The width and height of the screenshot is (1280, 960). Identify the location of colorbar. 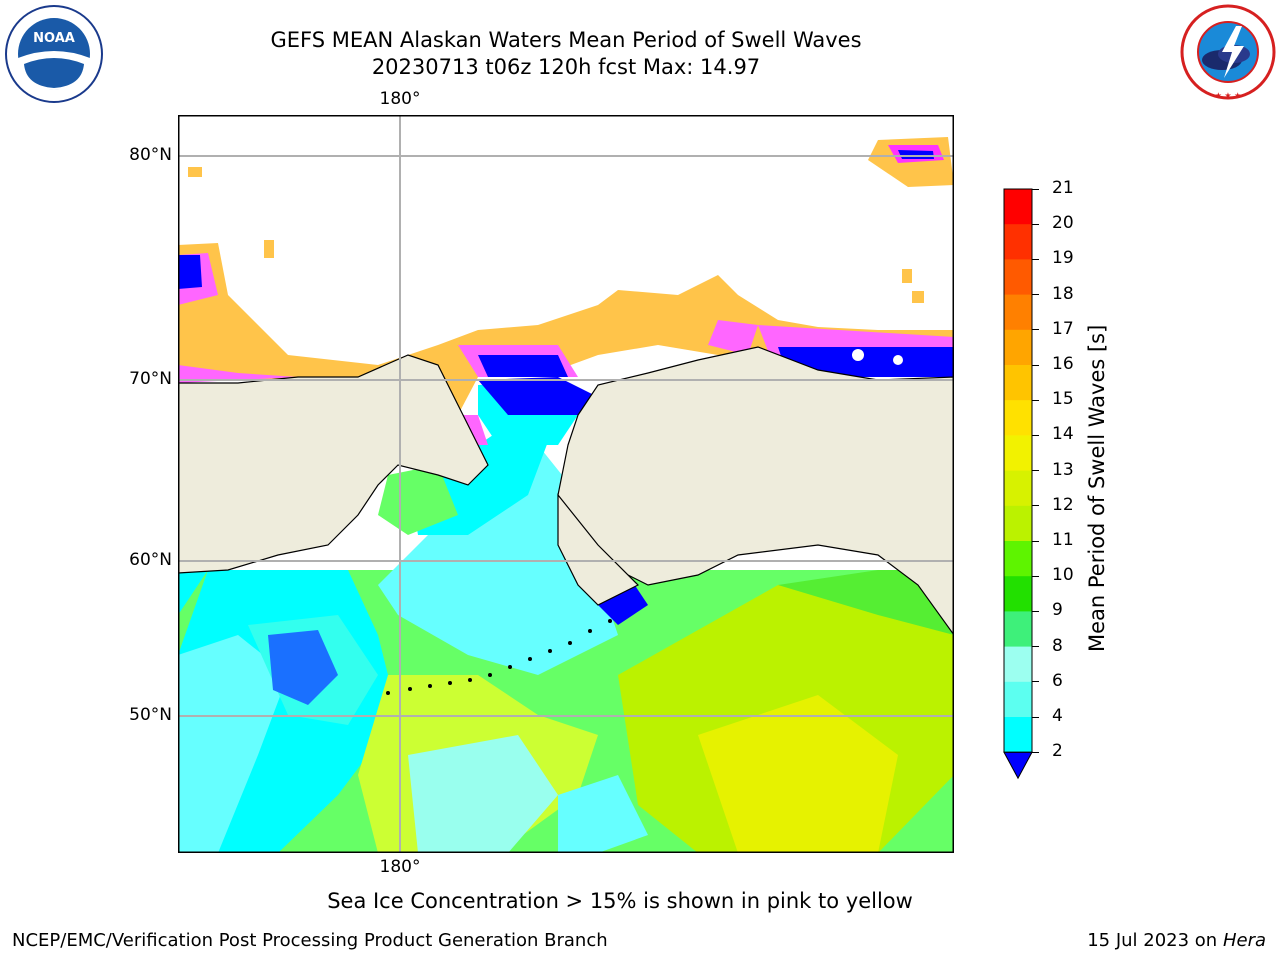
(1018, 484).